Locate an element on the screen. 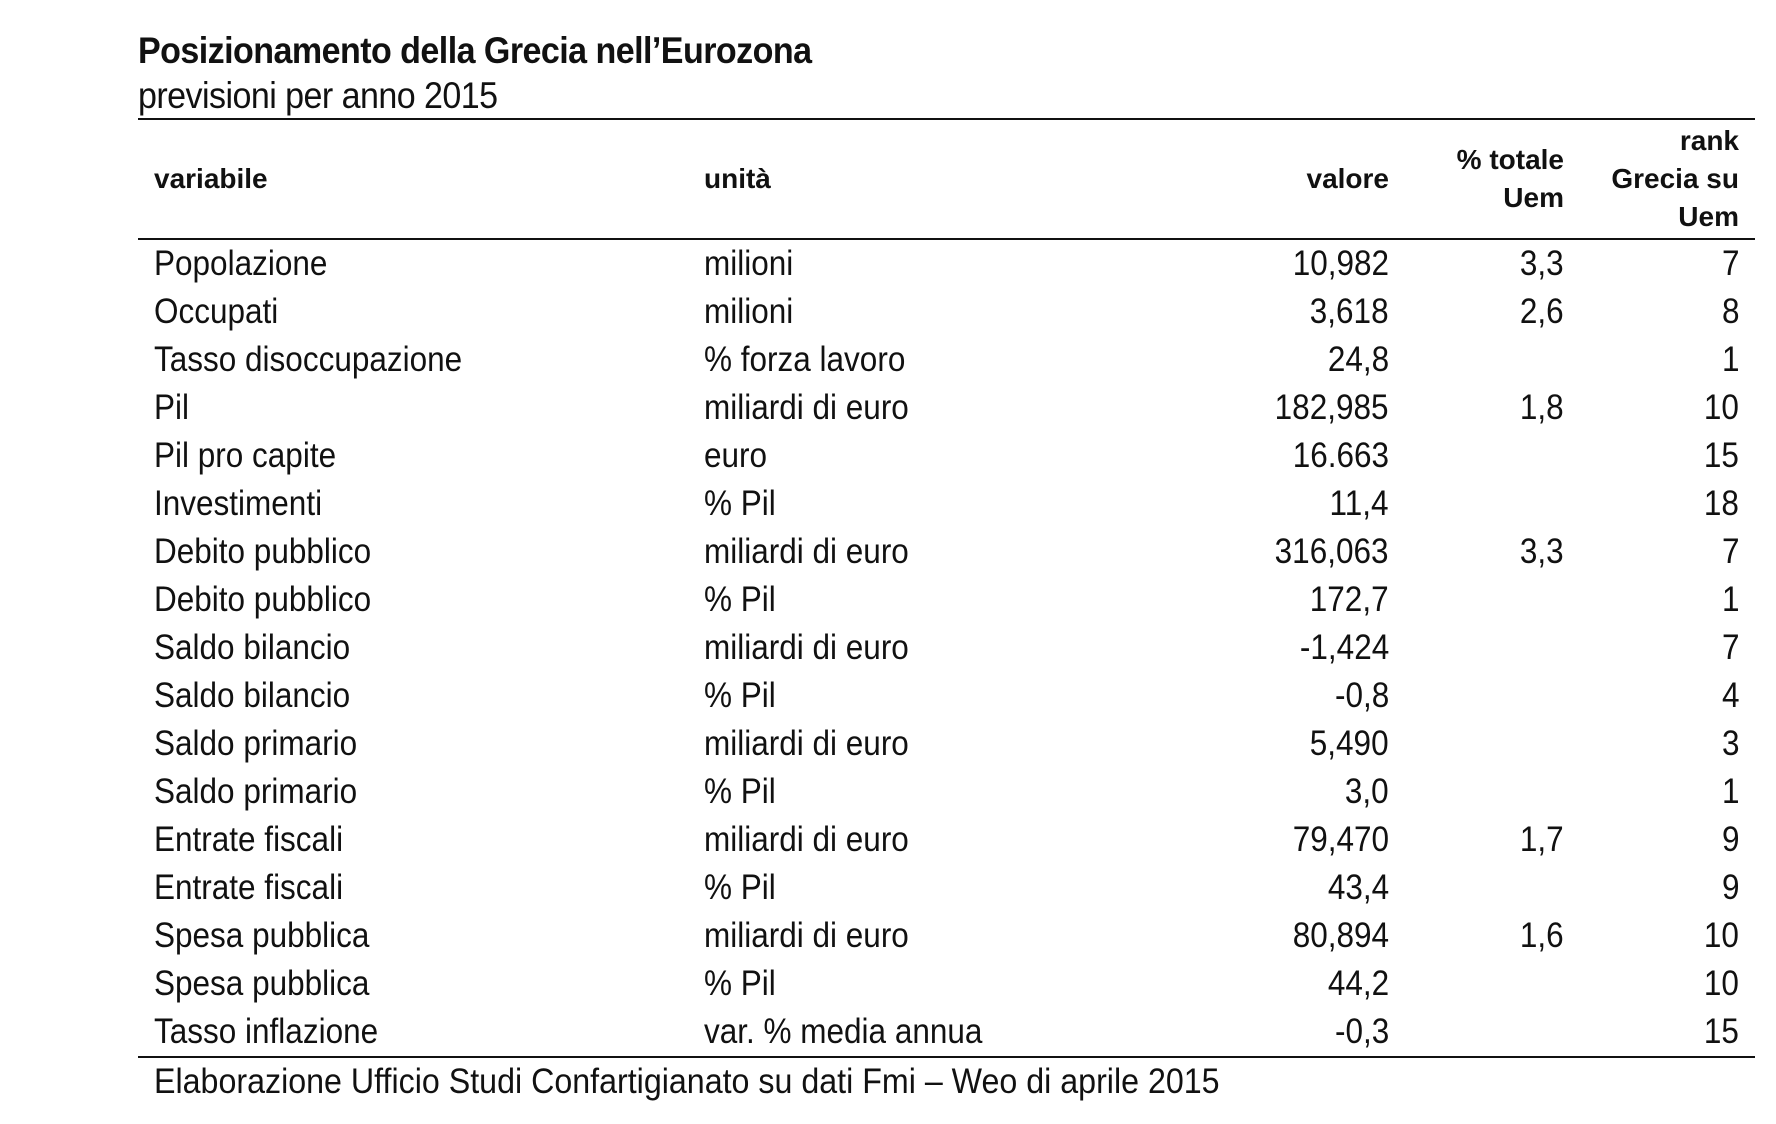 This screenshot has height=1124, width=1776. header-totale-uem: % totale Uem is located at coordinates (1476, 179).